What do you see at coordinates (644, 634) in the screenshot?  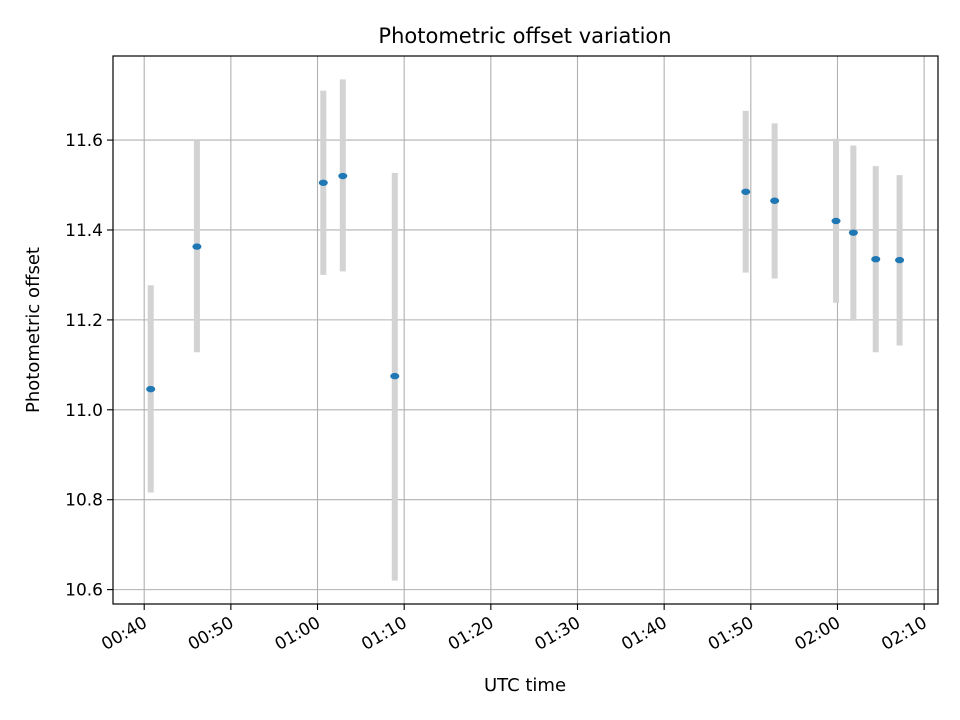 I see `x-tick-label: 01:40` at bounding box center [644, 634].